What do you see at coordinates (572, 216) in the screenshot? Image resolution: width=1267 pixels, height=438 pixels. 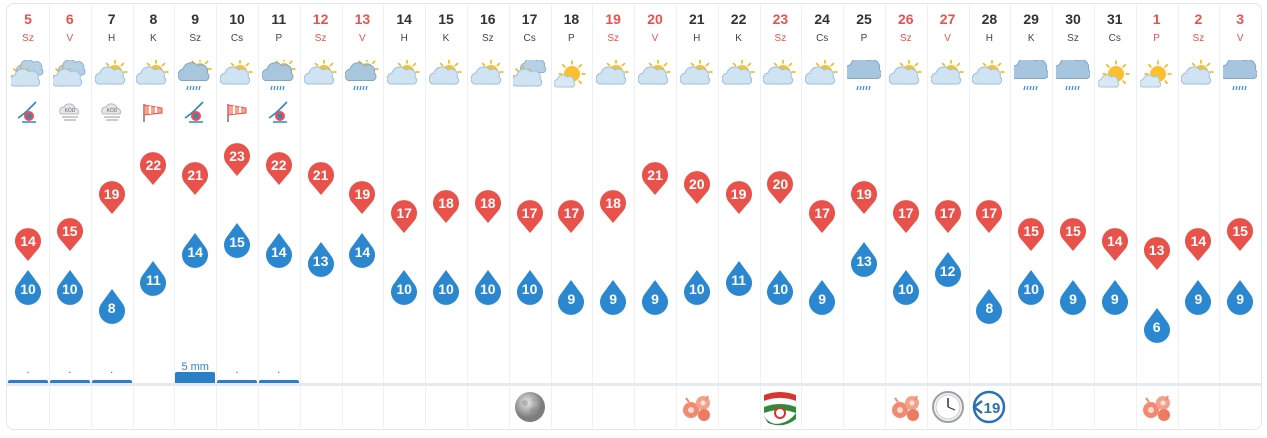 I see `day-column: 18 P 17 9` at bounding box center [572, 216].